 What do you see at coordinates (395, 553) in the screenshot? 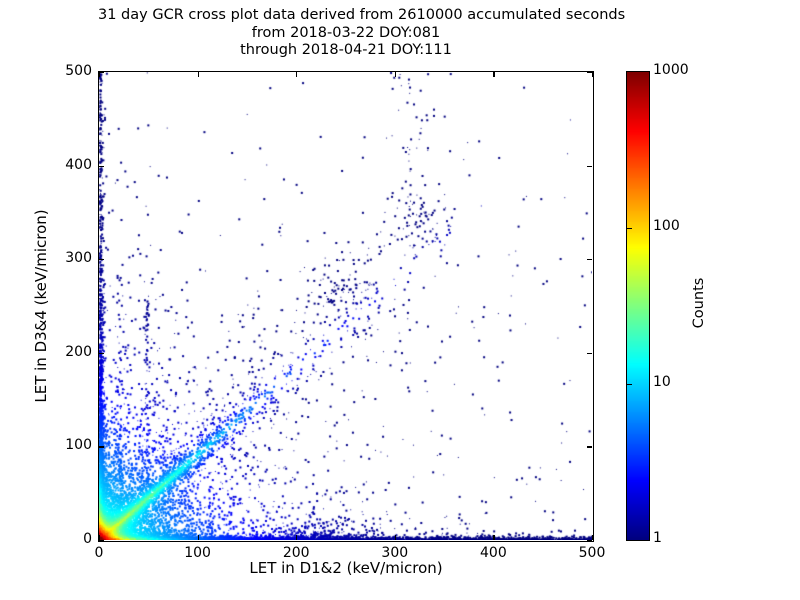
I see `x-tick-label: 300` at bounding box center [395, 553].